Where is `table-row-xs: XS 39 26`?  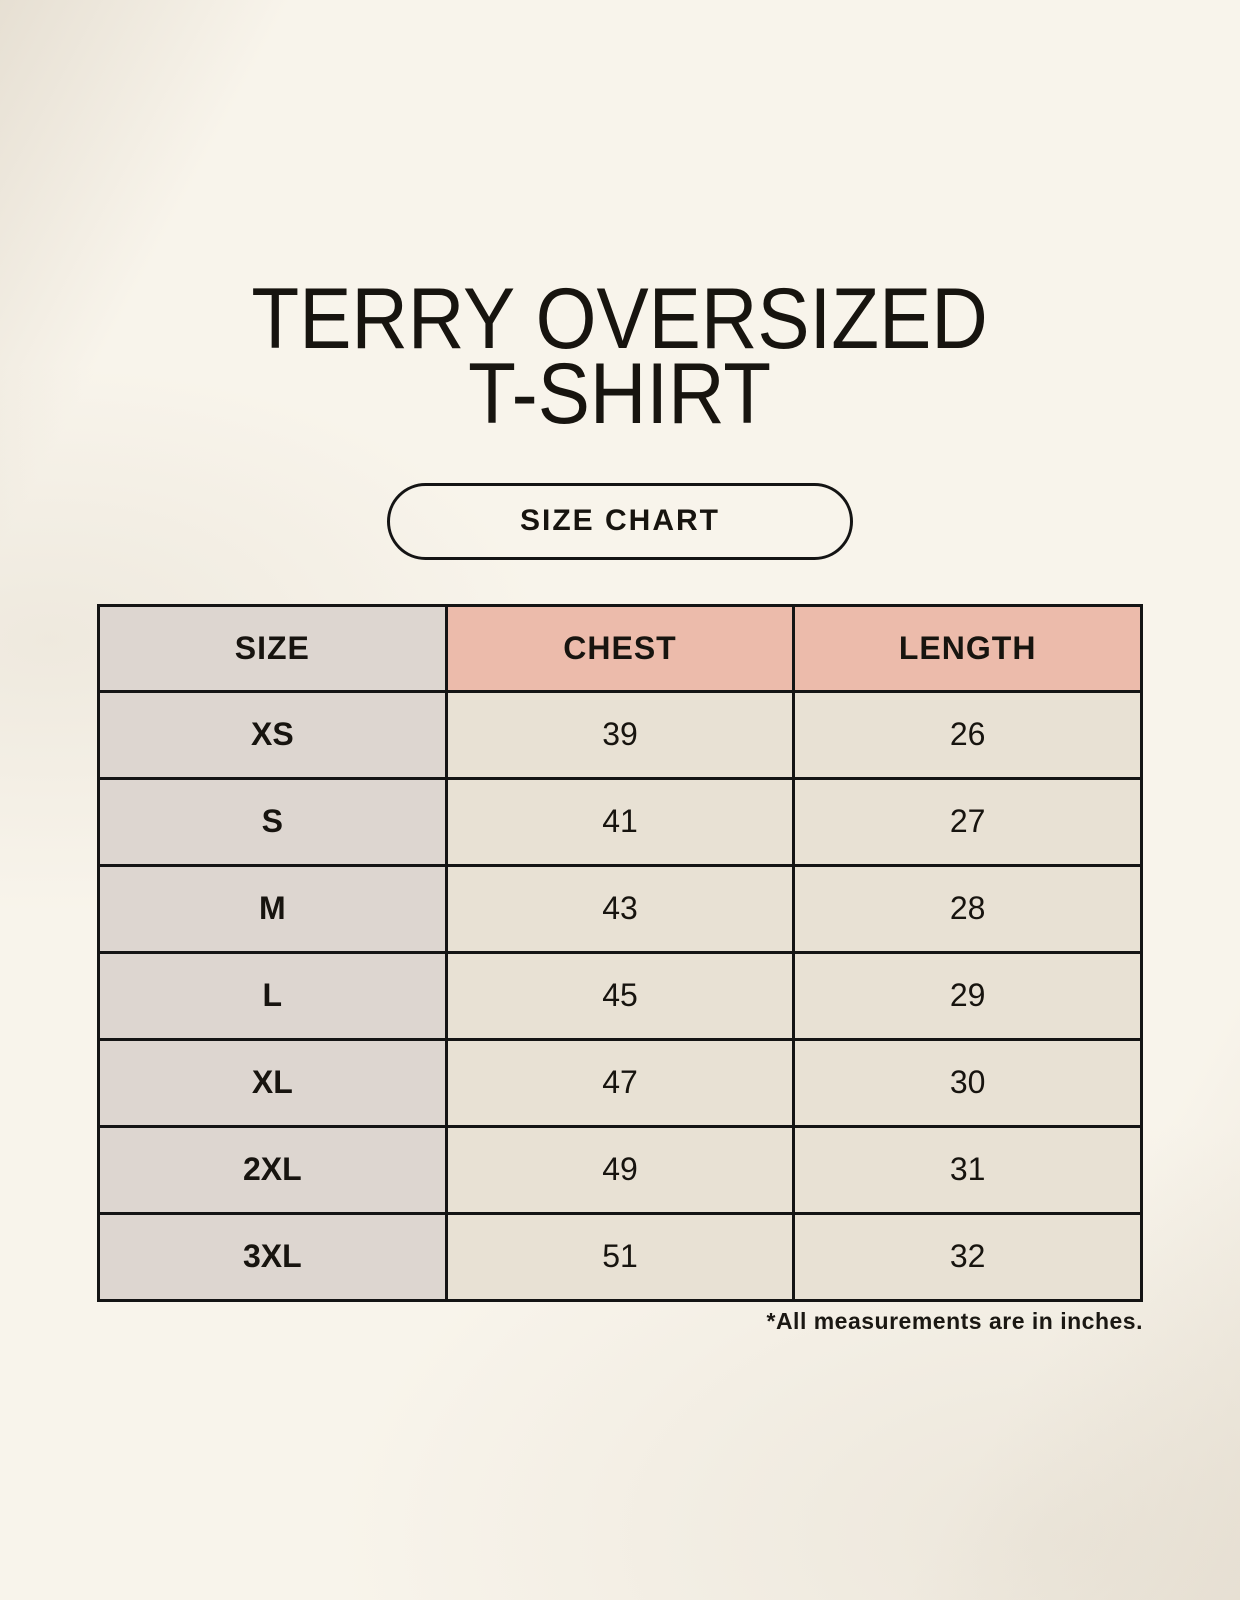
table-row-xs: XS 39 26 is located at coordinates (620, 734).